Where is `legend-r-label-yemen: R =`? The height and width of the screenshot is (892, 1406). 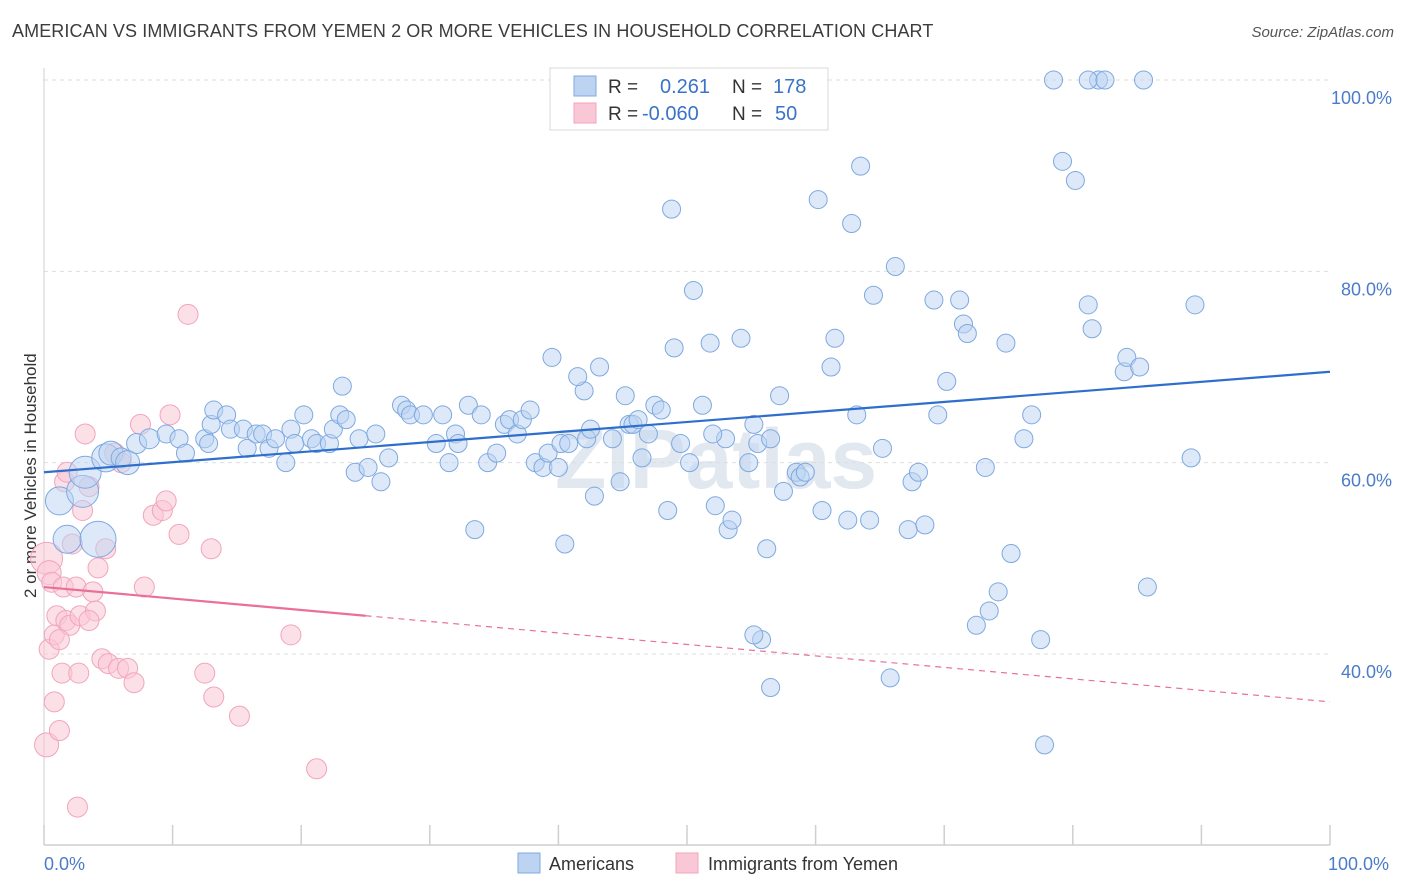
legend-r-label-yemen: R = is located at coordinates (623, 114).